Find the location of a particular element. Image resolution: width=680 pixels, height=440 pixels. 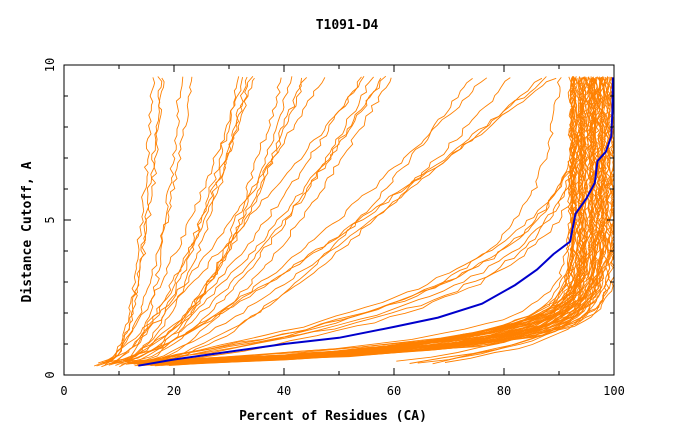

chart-title: T1091-D4 is located at coordinates (347, 25).